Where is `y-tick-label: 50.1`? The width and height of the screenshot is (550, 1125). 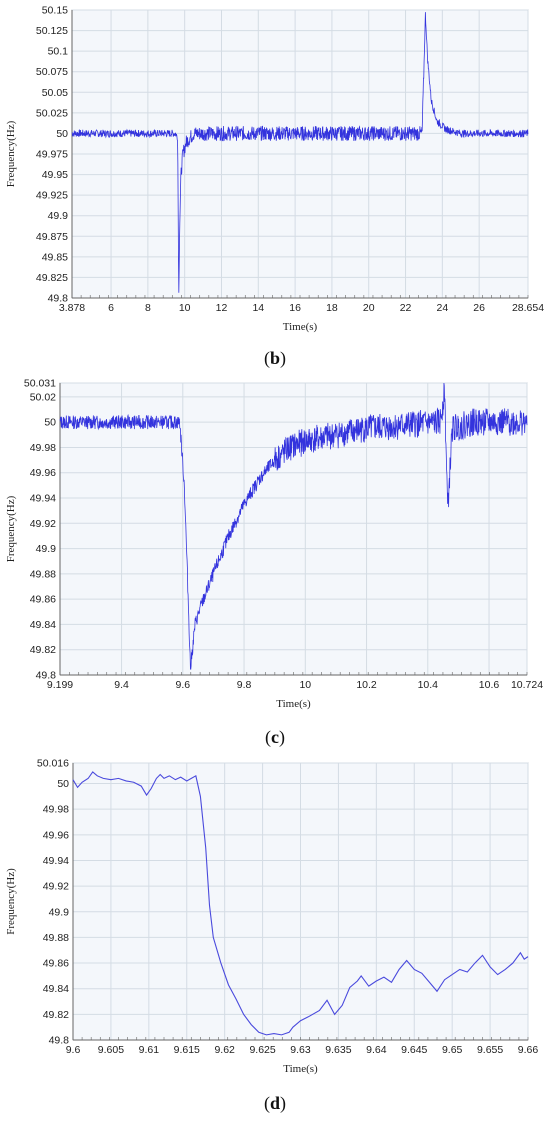 y-tick-label: 50.1 is located at coordinates (58, 52).